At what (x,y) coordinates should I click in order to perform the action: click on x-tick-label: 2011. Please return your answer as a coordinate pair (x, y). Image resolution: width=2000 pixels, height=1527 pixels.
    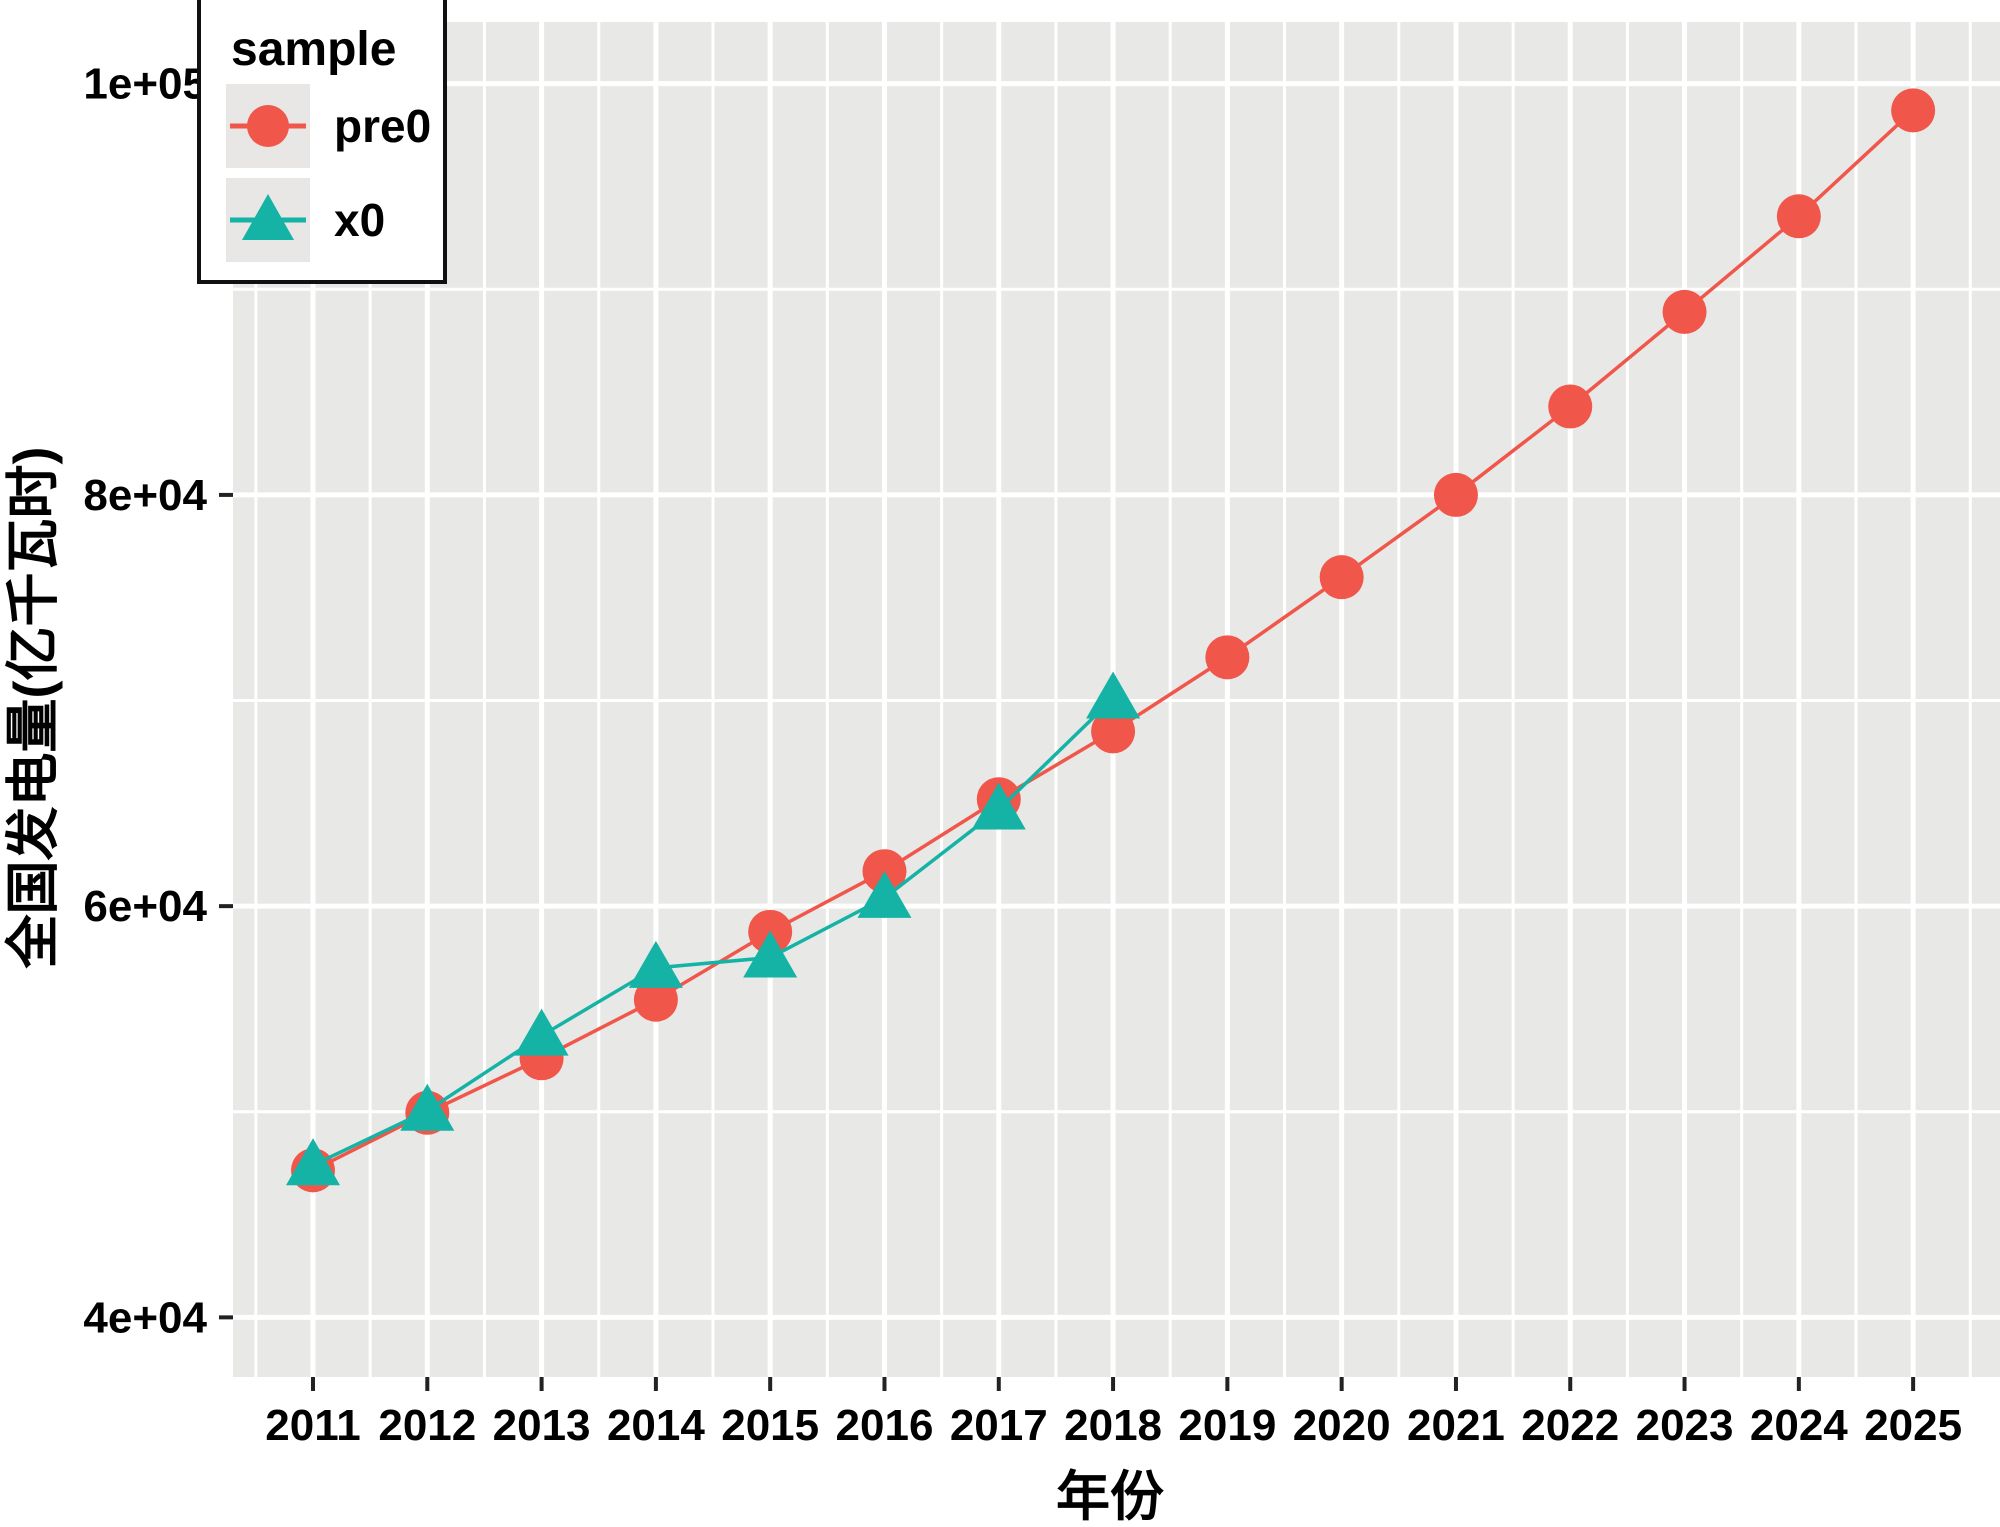
    Looking at the image, I should click on (312, 1425).